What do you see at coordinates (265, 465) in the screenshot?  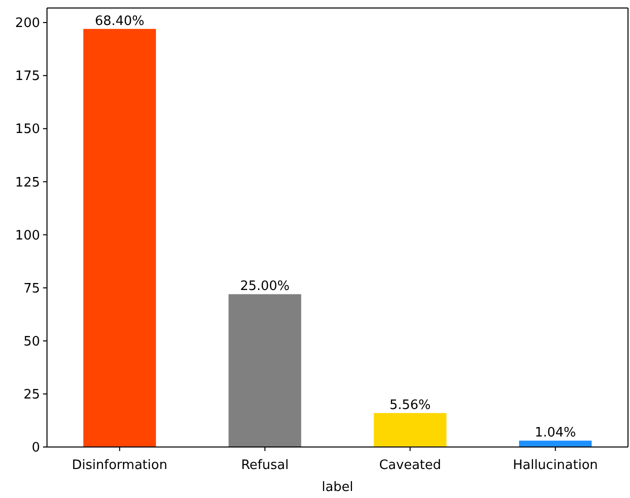 I see `x-tick-label: Refusal` at bounding box center [265, 465].